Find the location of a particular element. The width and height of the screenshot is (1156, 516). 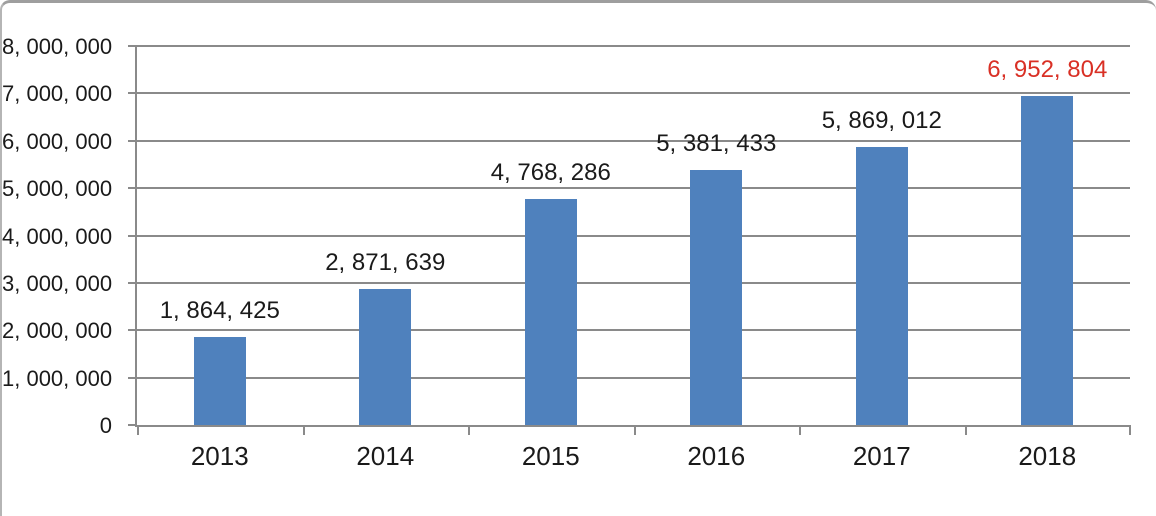

x-tick-label: 2017 is located at coordinates (881, 456).